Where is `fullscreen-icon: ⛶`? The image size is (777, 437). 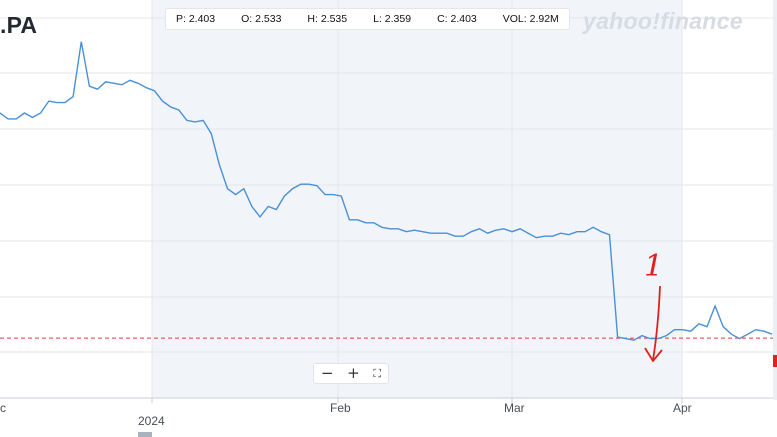
fullscreen-icon: ⛶ is located at coordinates (377, 373).